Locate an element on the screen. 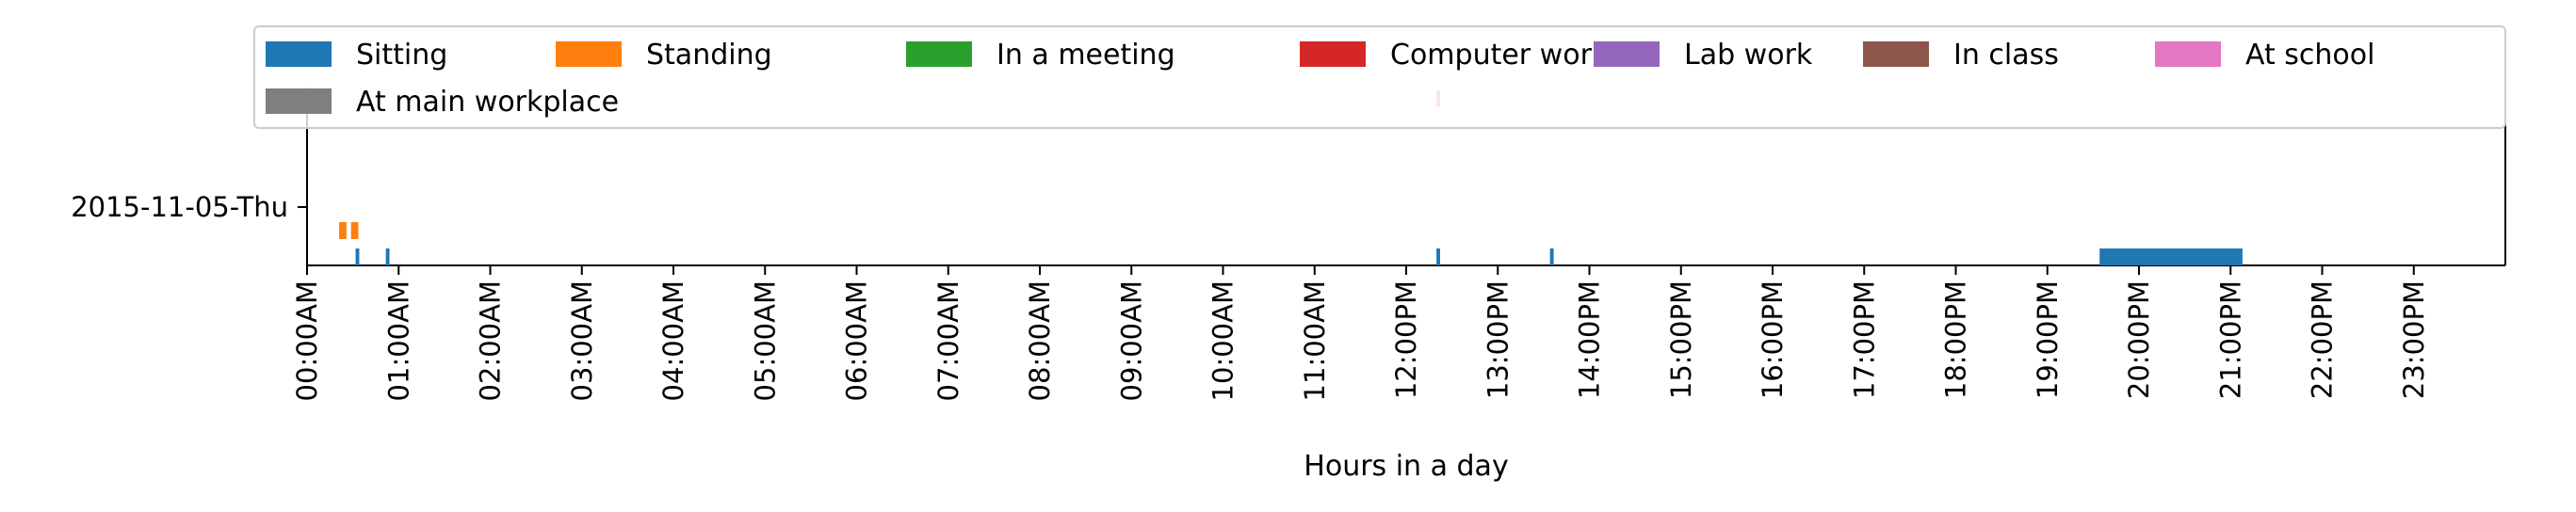 The height and width of the screenshot is (512, 2576). x-tick-label-6: 06:00AM is located at coordinates (857, 340).